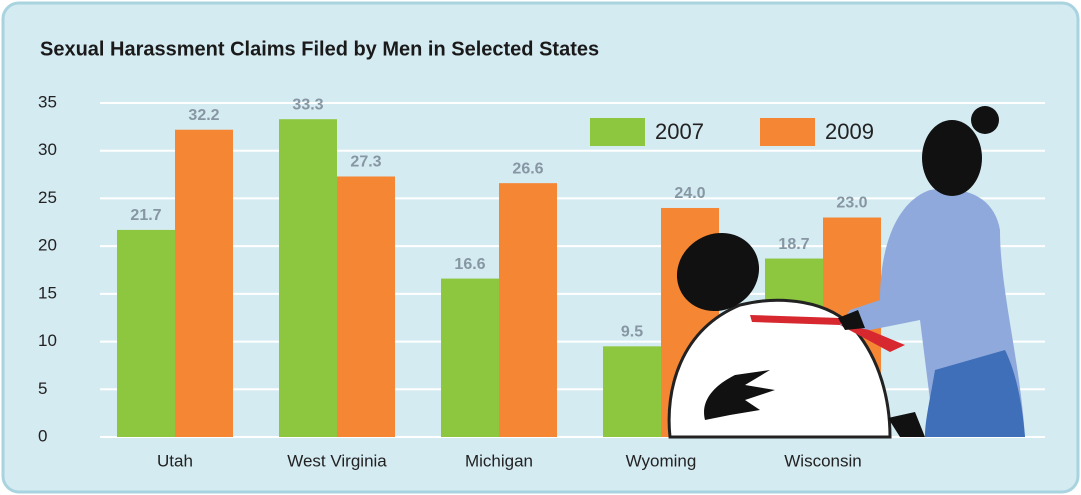 This screenshot has height=495, width=1081. Describe the element at coordinates (47, 197) in the screenshot. I see `y-tick-label: 25` at that location.